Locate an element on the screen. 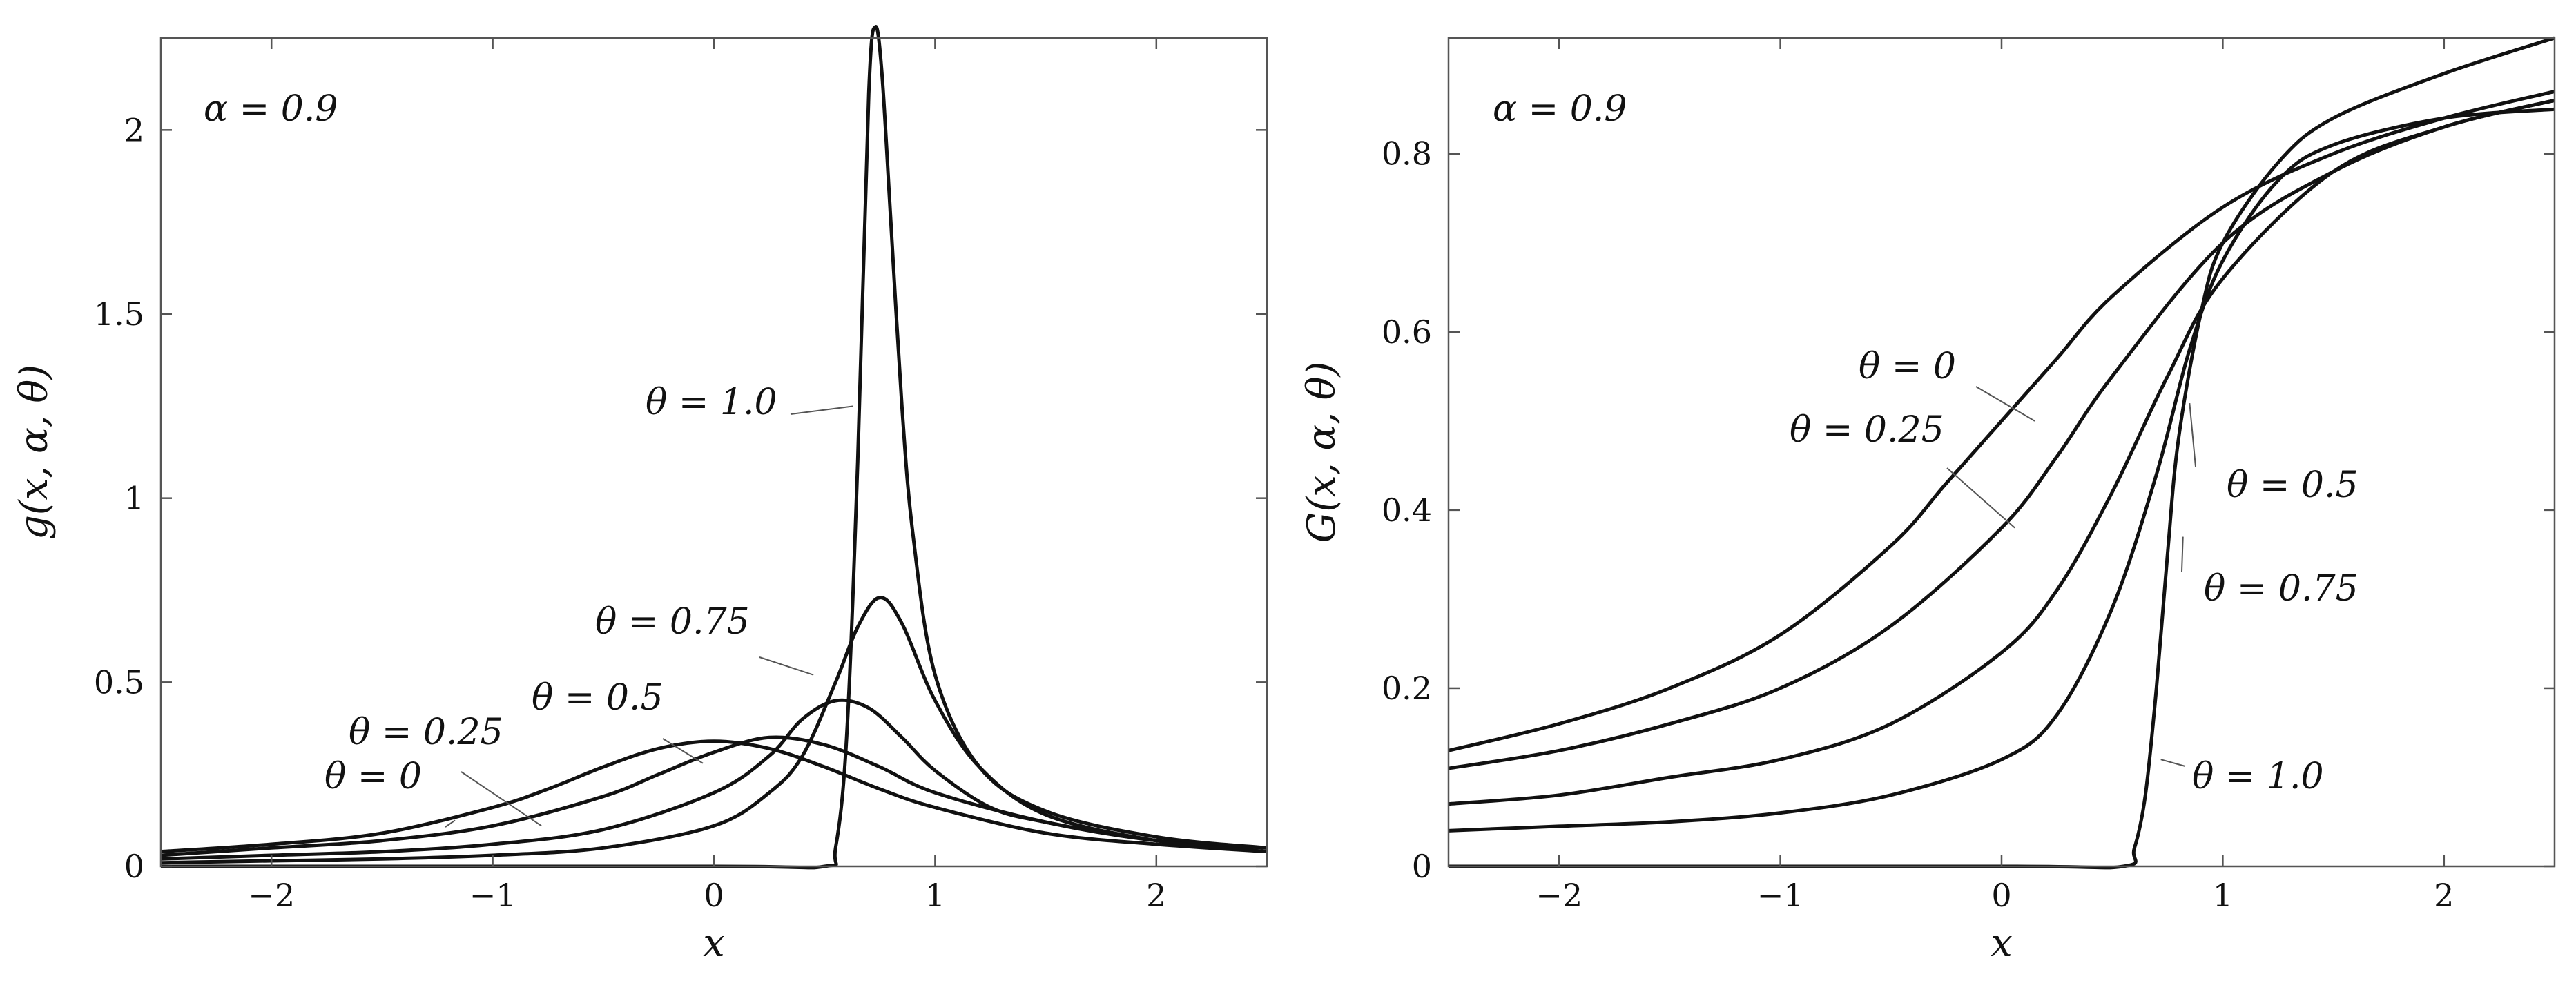  cdf-x-tick-label: 0 is located at coordinates (2001, 895).